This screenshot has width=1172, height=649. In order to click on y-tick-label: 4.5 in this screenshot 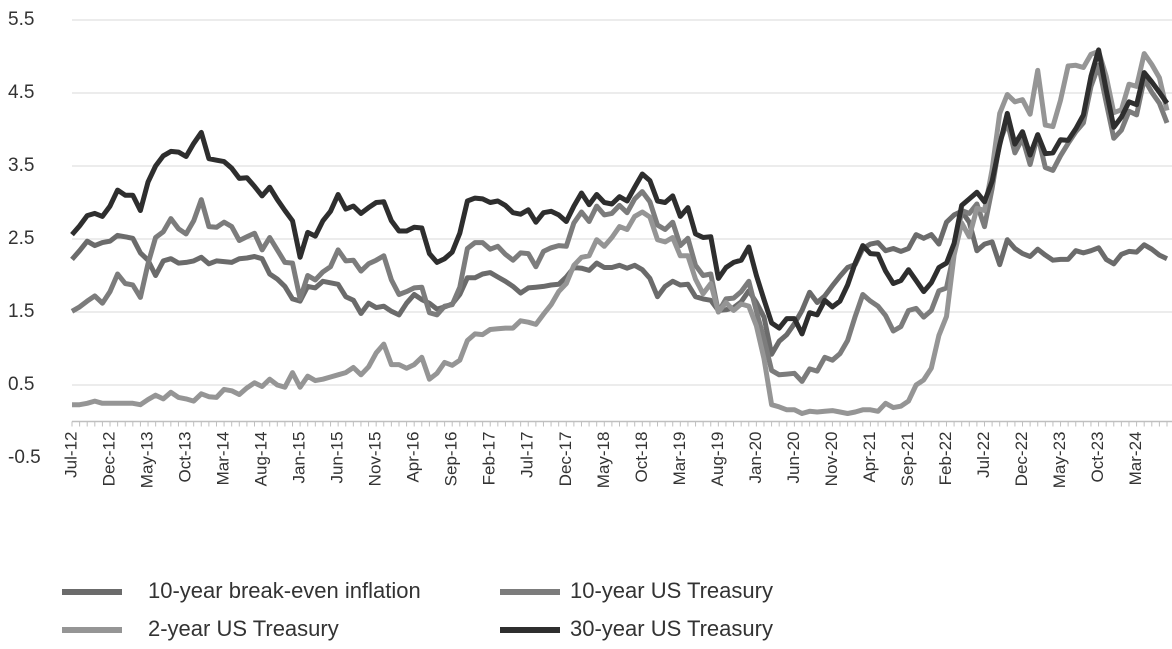, I will do `click(21, 92)`.